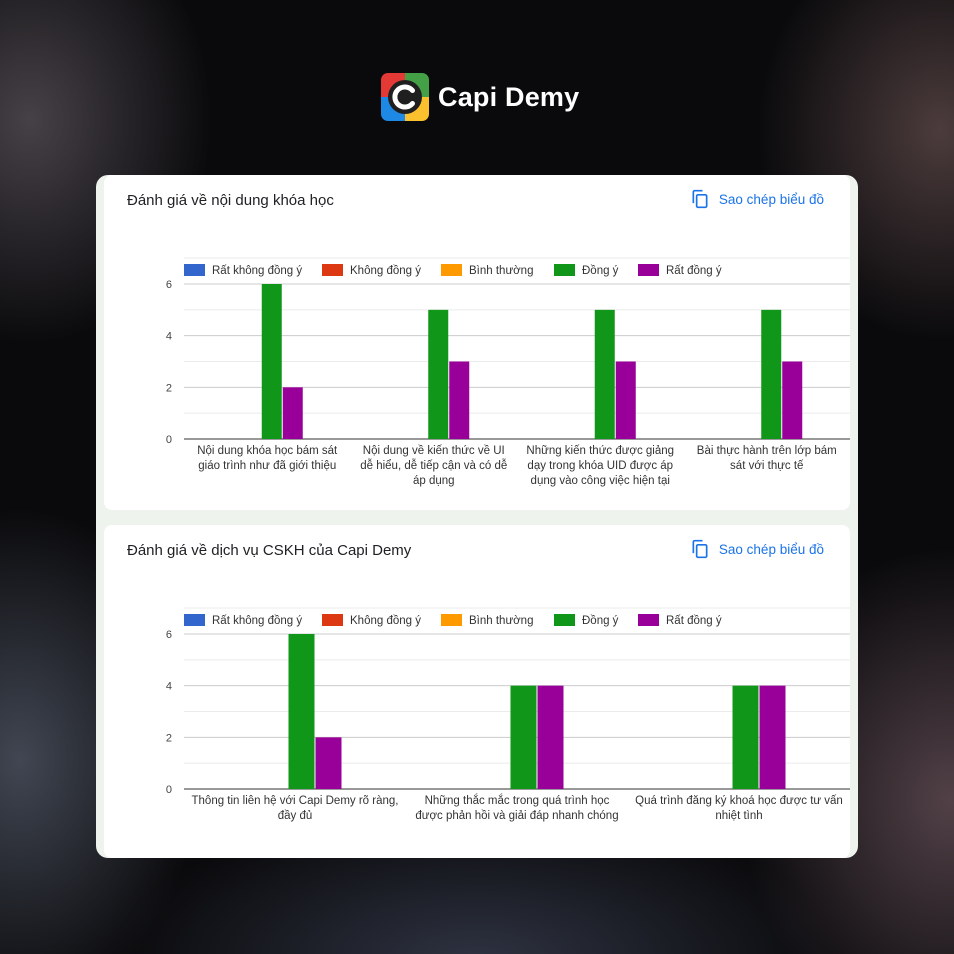  Describe the element at coordinates (405, 97) in the screenshot. I see `capi-logo-icon` at that location.